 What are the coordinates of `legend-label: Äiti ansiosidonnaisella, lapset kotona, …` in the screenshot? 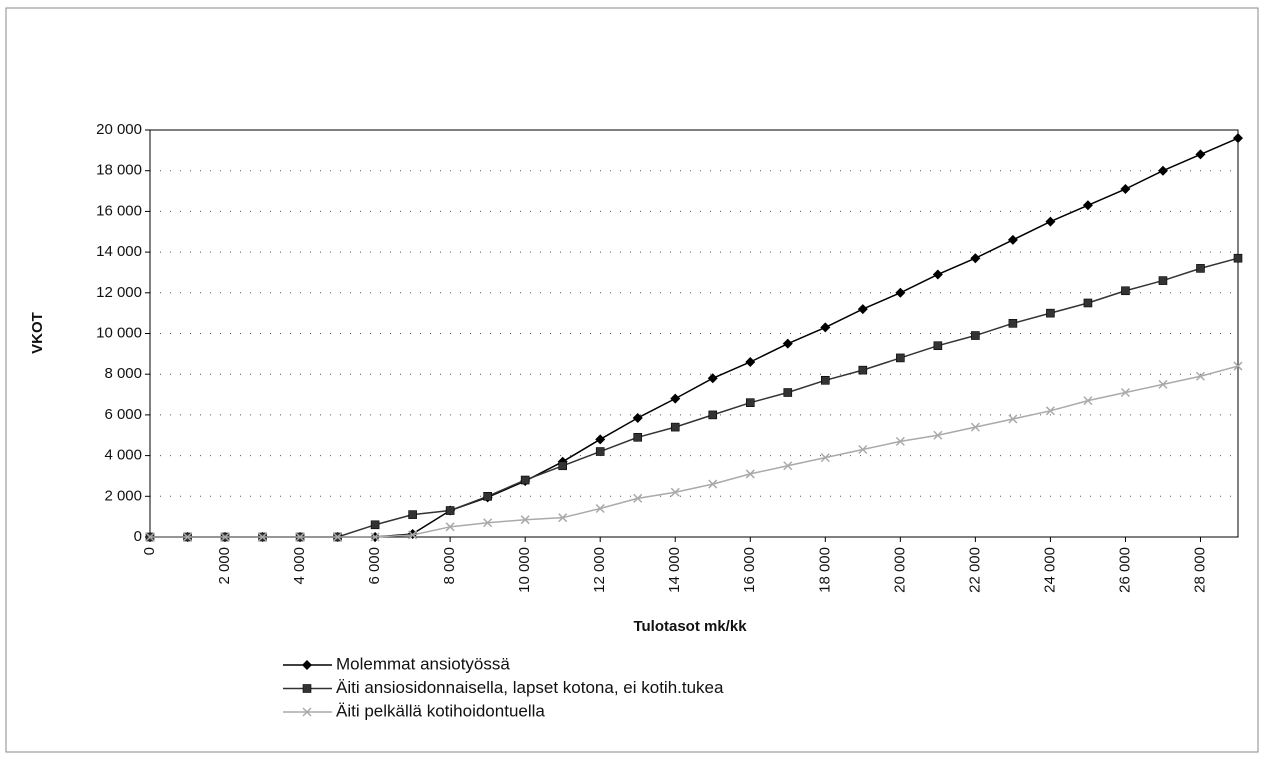 It's located at (530, 687).